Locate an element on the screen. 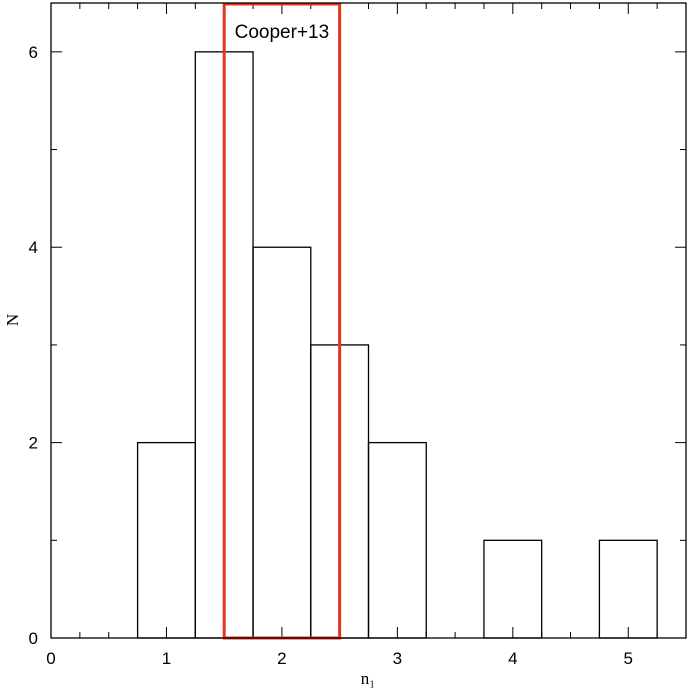  x-tick-label: 4 is located at coordinates (512, 658).